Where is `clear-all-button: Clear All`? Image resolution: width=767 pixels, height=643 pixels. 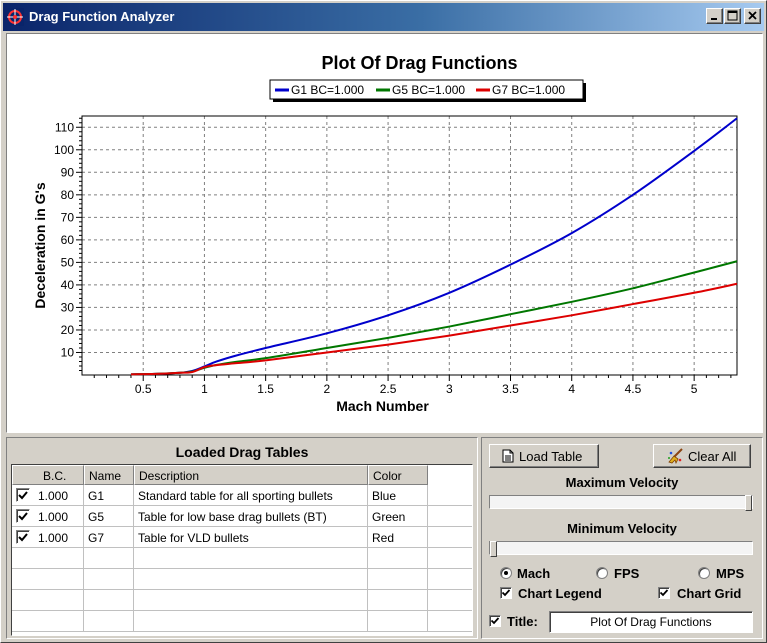
clear-all-button: Clear All is located at coordinates (702, 456).